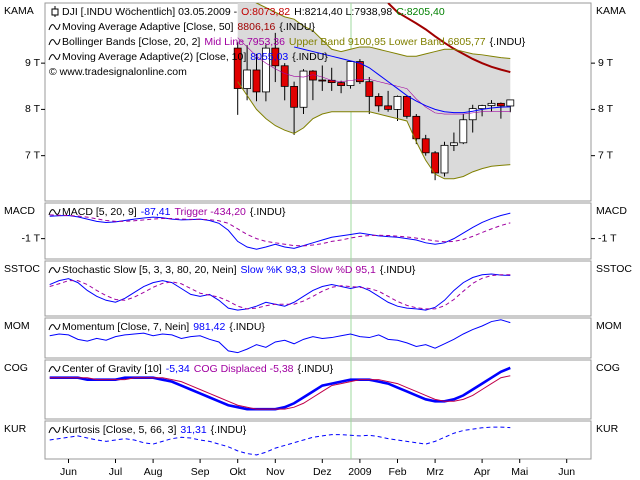  What do you see at coordinates (566, 472) in the screenshot?
I see `x-tick-label: Jun` at bounding box center [566, 472].